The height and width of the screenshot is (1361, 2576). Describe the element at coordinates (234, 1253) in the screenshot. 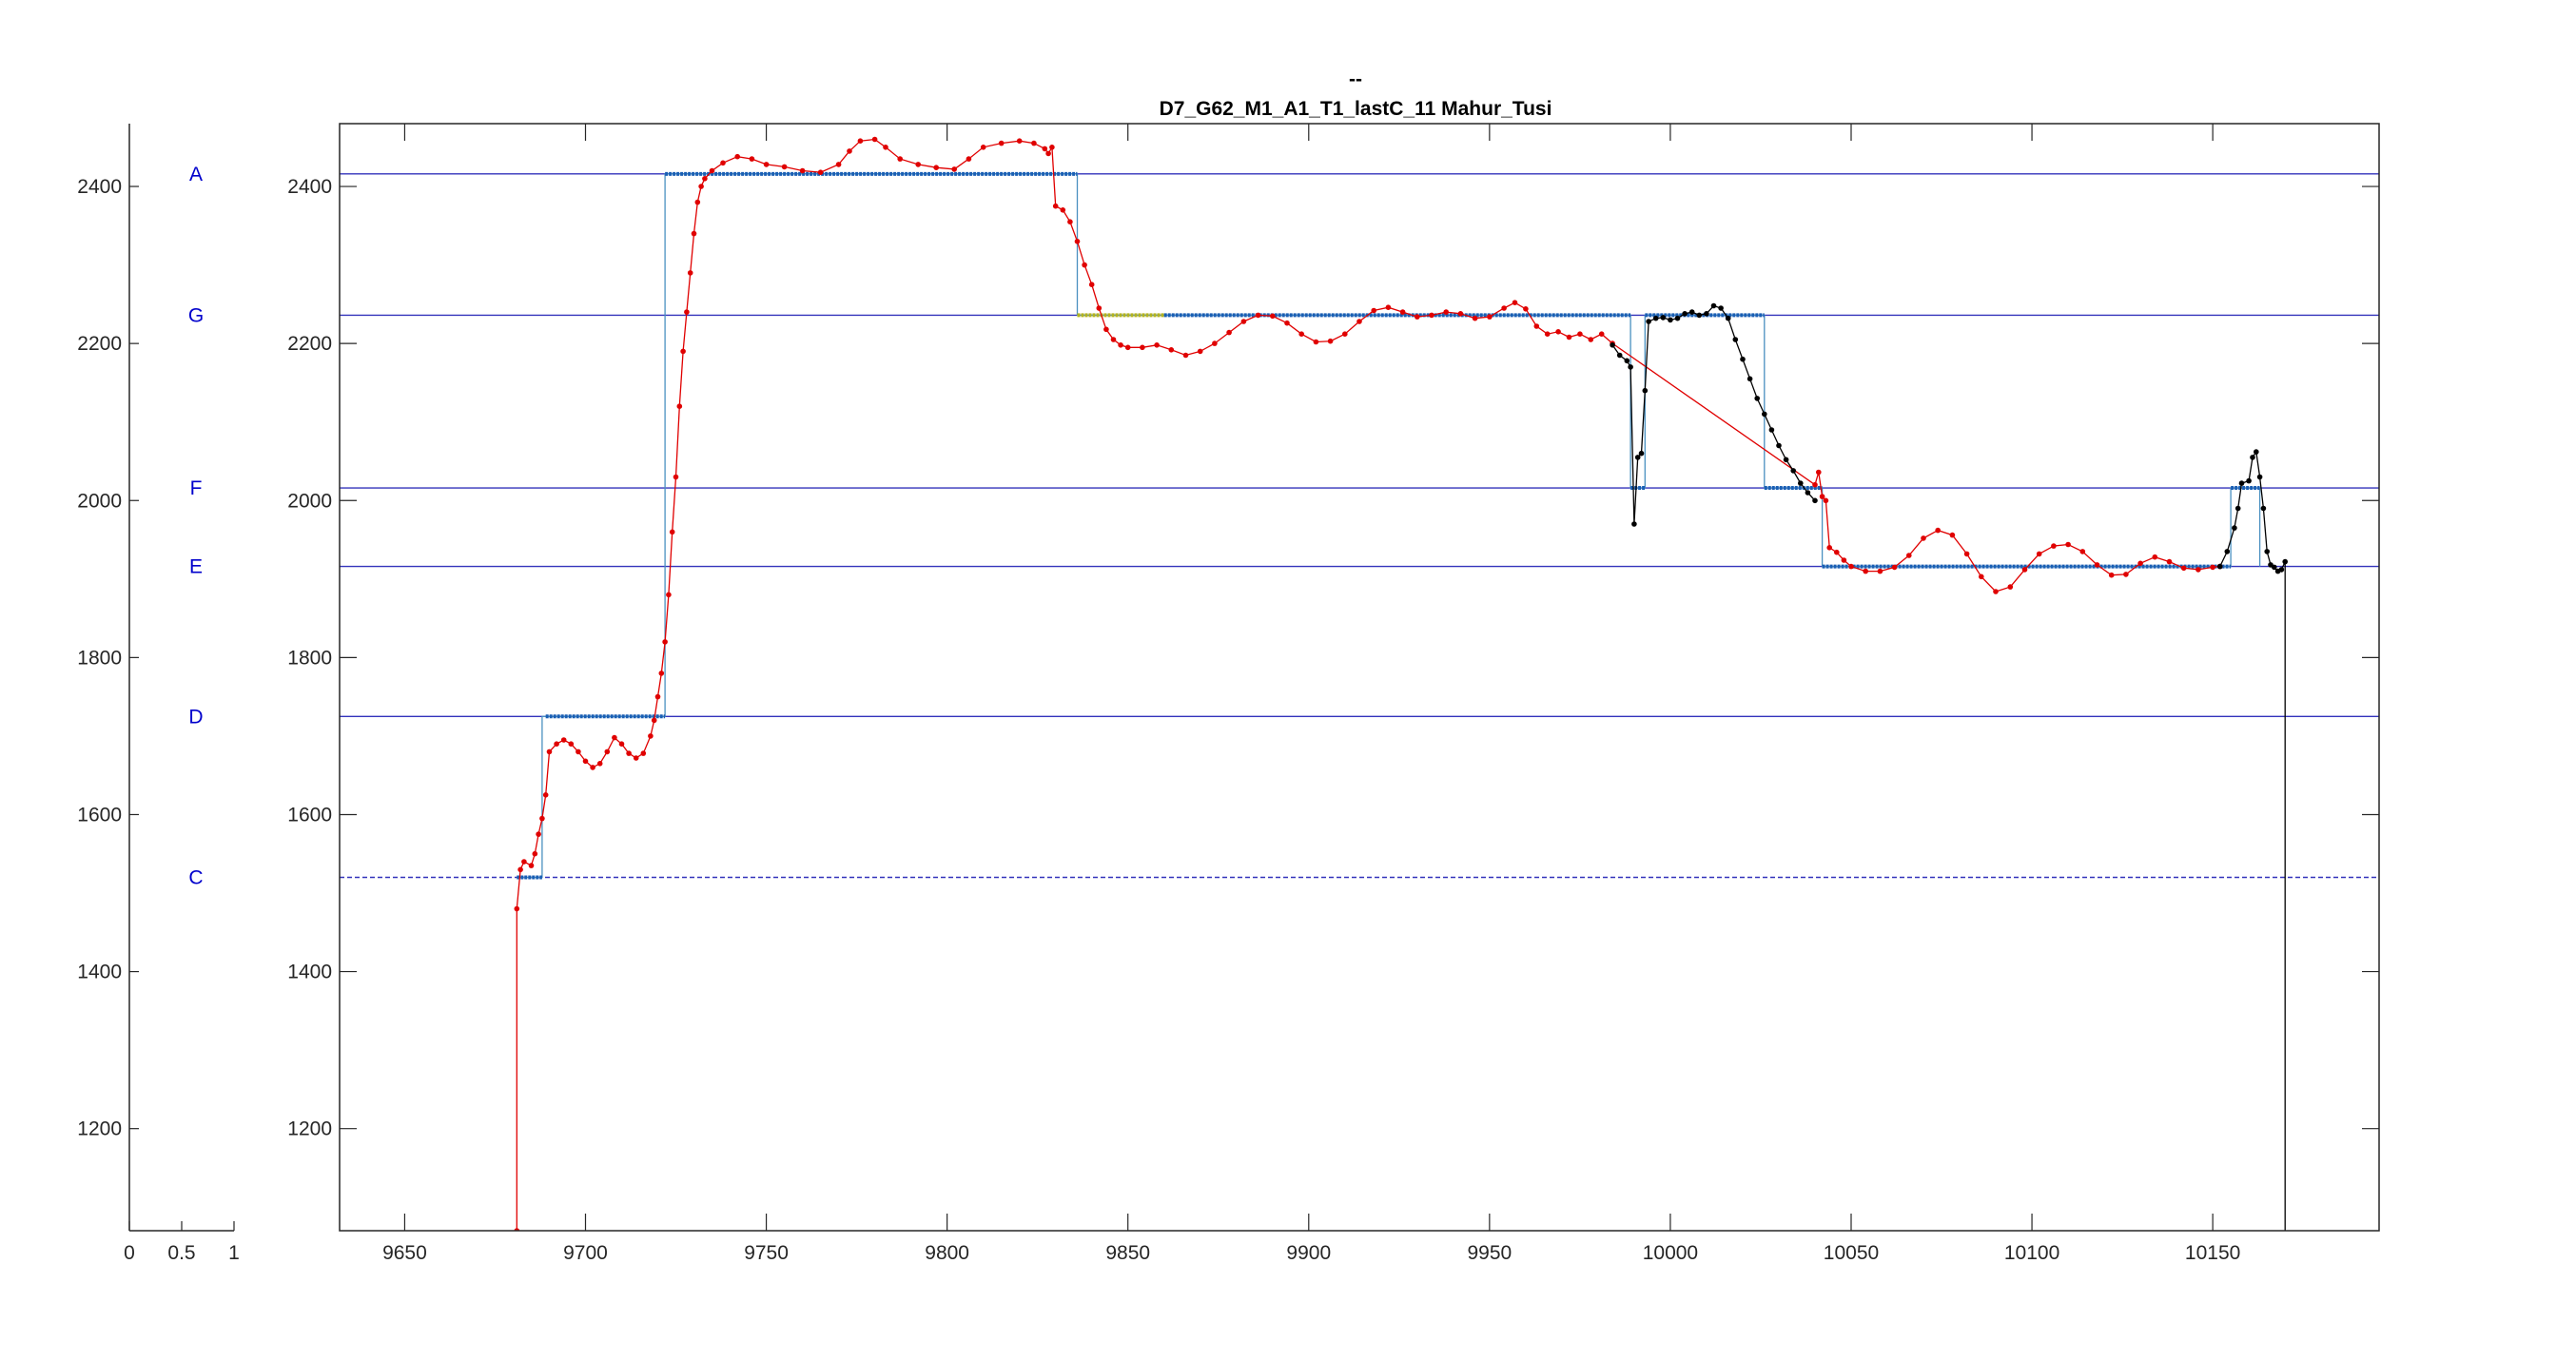

I see `note-axis-x-tick-label: 1` at that location.